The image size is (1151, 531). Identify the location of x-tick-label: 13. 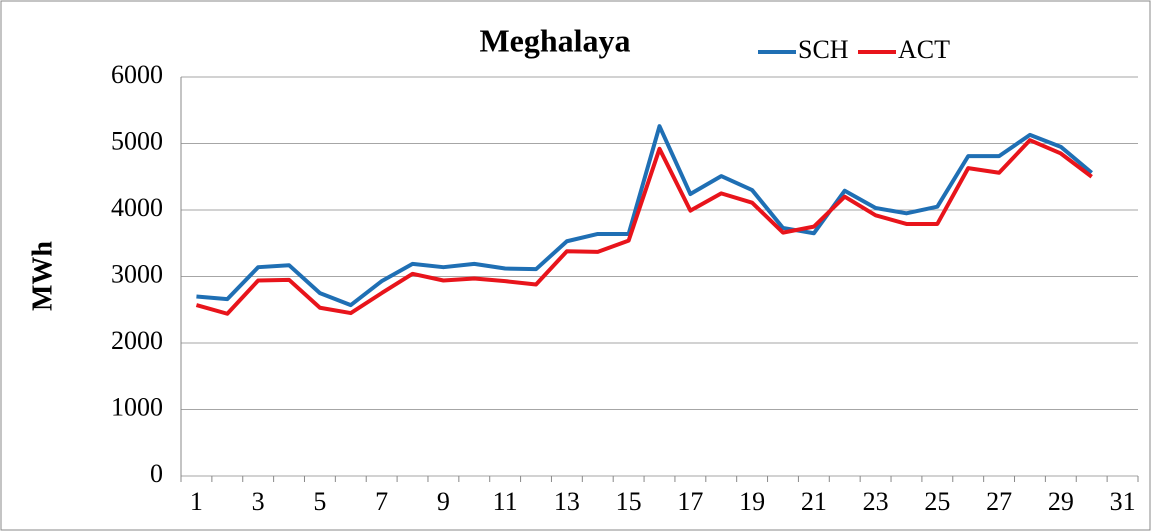
(567, 501).